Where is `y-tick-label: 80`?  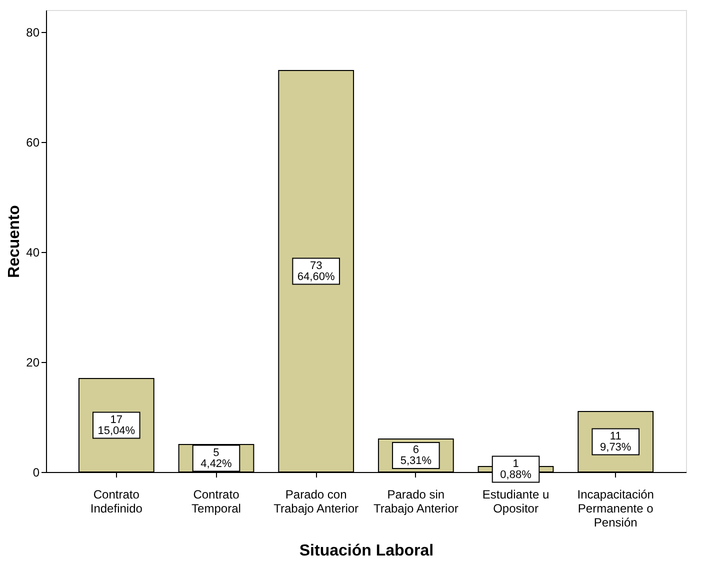
y-tick-label: 80 is located at coordinates (33, 33).